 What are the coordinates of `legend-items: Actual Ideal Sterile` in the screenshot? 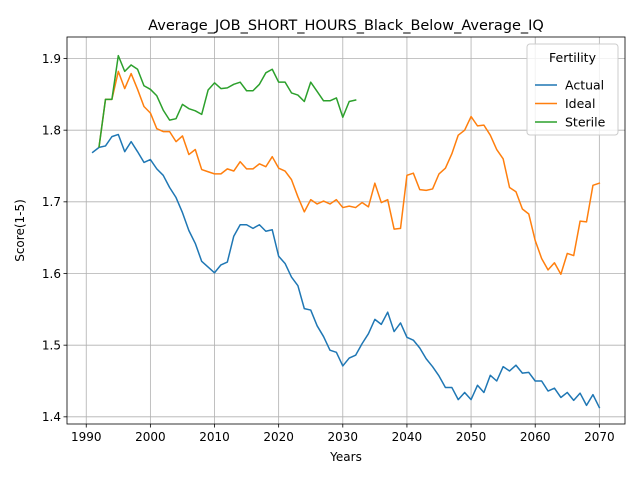 It's located at (570, 104).